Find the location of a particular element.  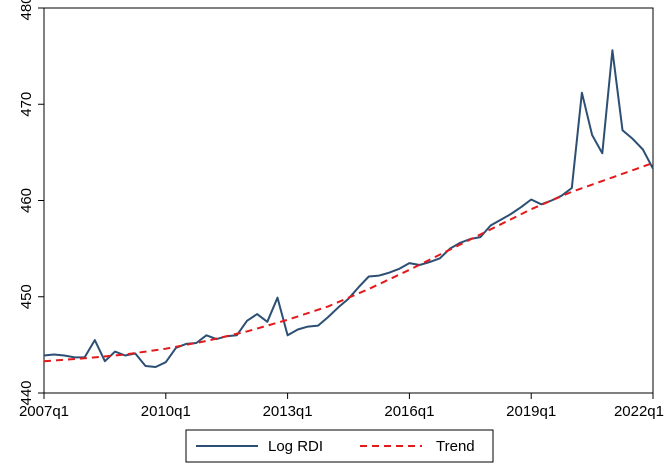

y-tick-label: 450 is located at coordinates (26, 296).